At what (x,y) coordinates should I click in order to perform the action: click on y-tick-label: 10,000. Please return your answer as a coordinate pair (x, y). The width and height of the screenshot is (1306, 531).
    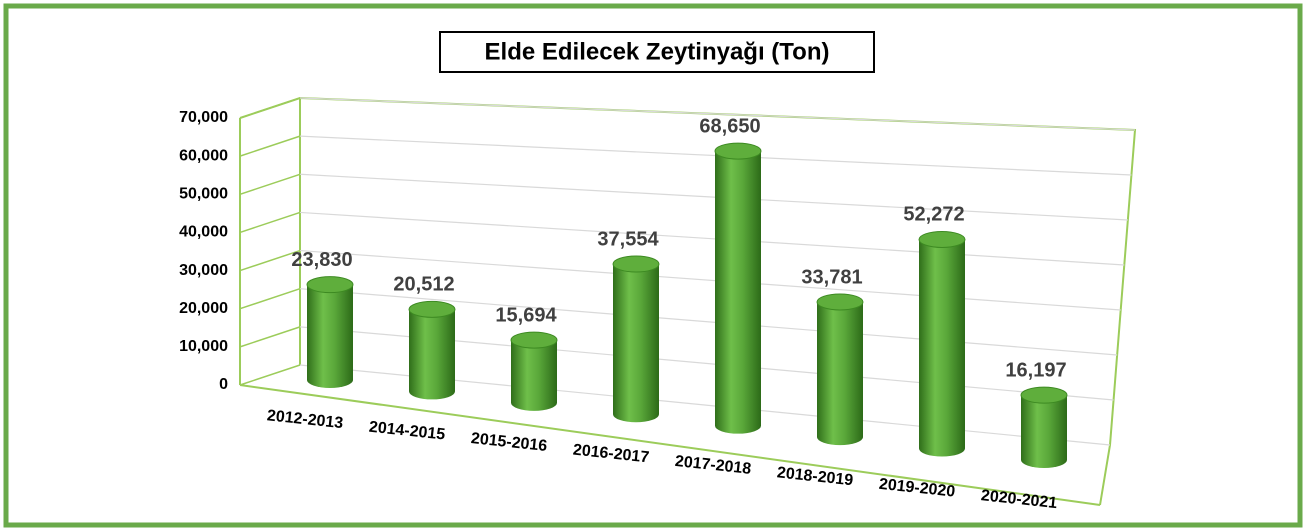
    Looking at the image, I should click on (203, 346).